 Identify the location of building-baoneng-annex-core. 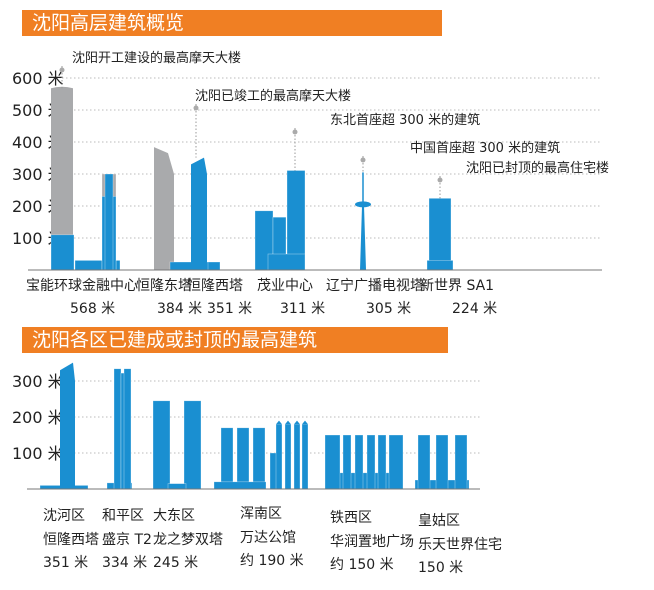
(109, 222).